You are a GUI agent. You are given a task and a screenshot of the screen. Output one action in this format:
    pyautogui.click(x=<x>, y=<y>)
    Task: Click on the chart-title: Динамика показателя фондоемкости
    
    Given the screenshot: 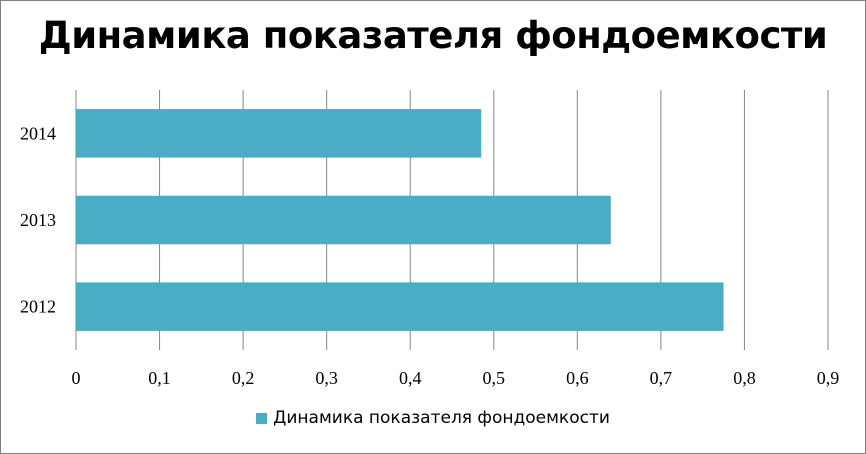 What is the action you would take?
    pyautogui.click(x=433, y=35)
    